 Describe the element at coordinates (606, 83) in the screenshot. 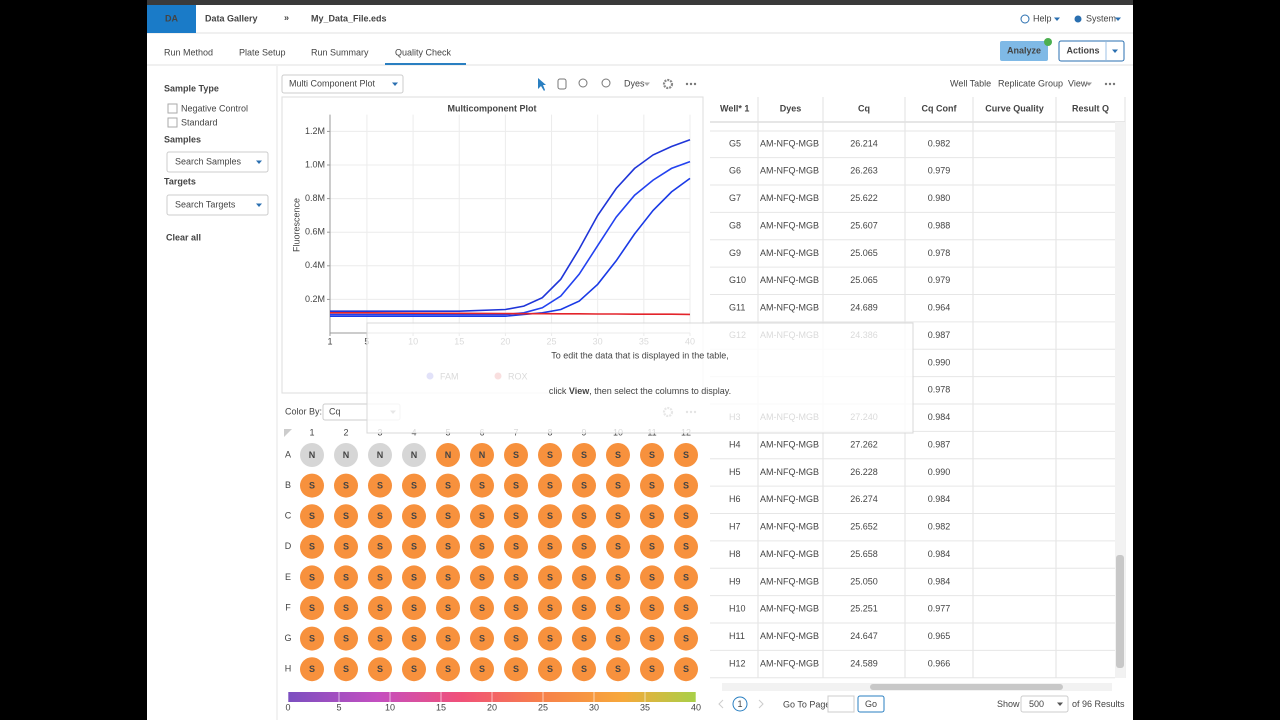

I see `zoom-out-tool` at that location.